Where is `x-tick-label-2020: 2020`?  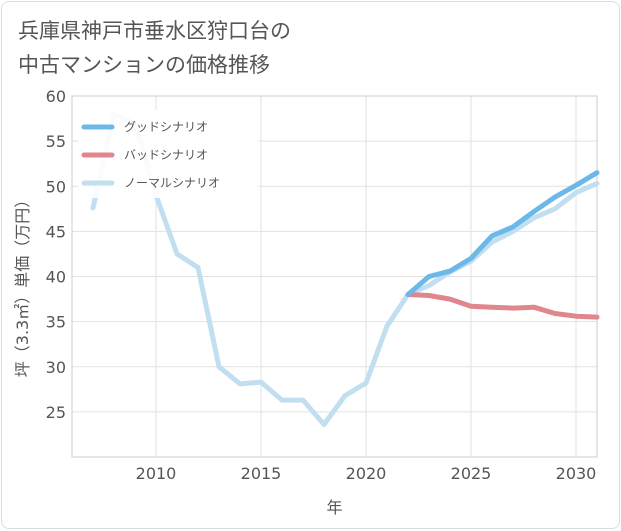 x-tick-label-2020: 2020 is located at coordinates (366, 473).